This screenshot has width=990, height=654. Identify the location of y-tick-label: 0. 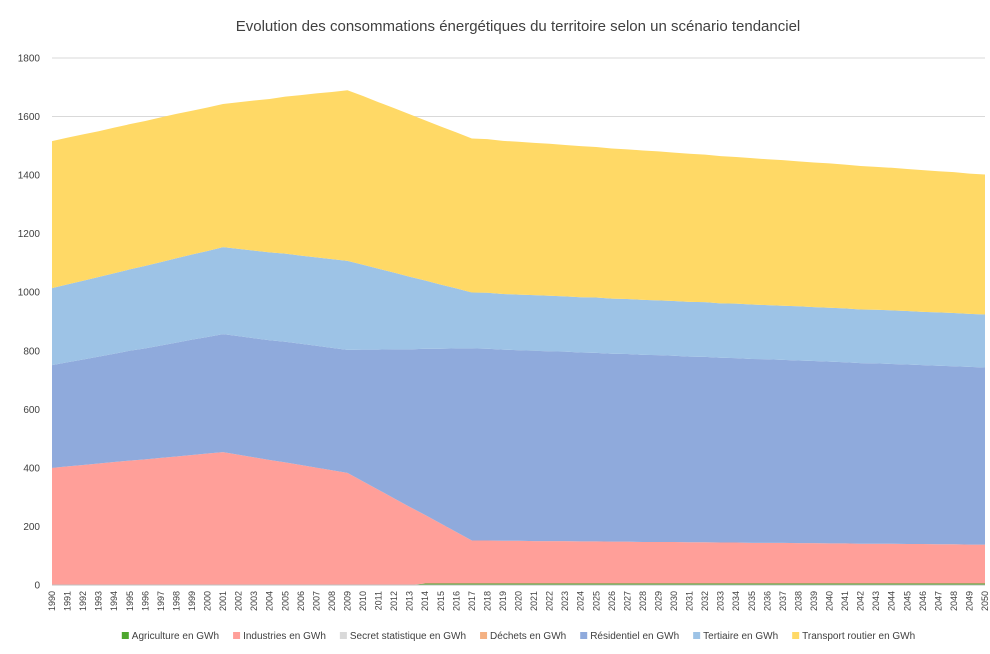
(37, 586).